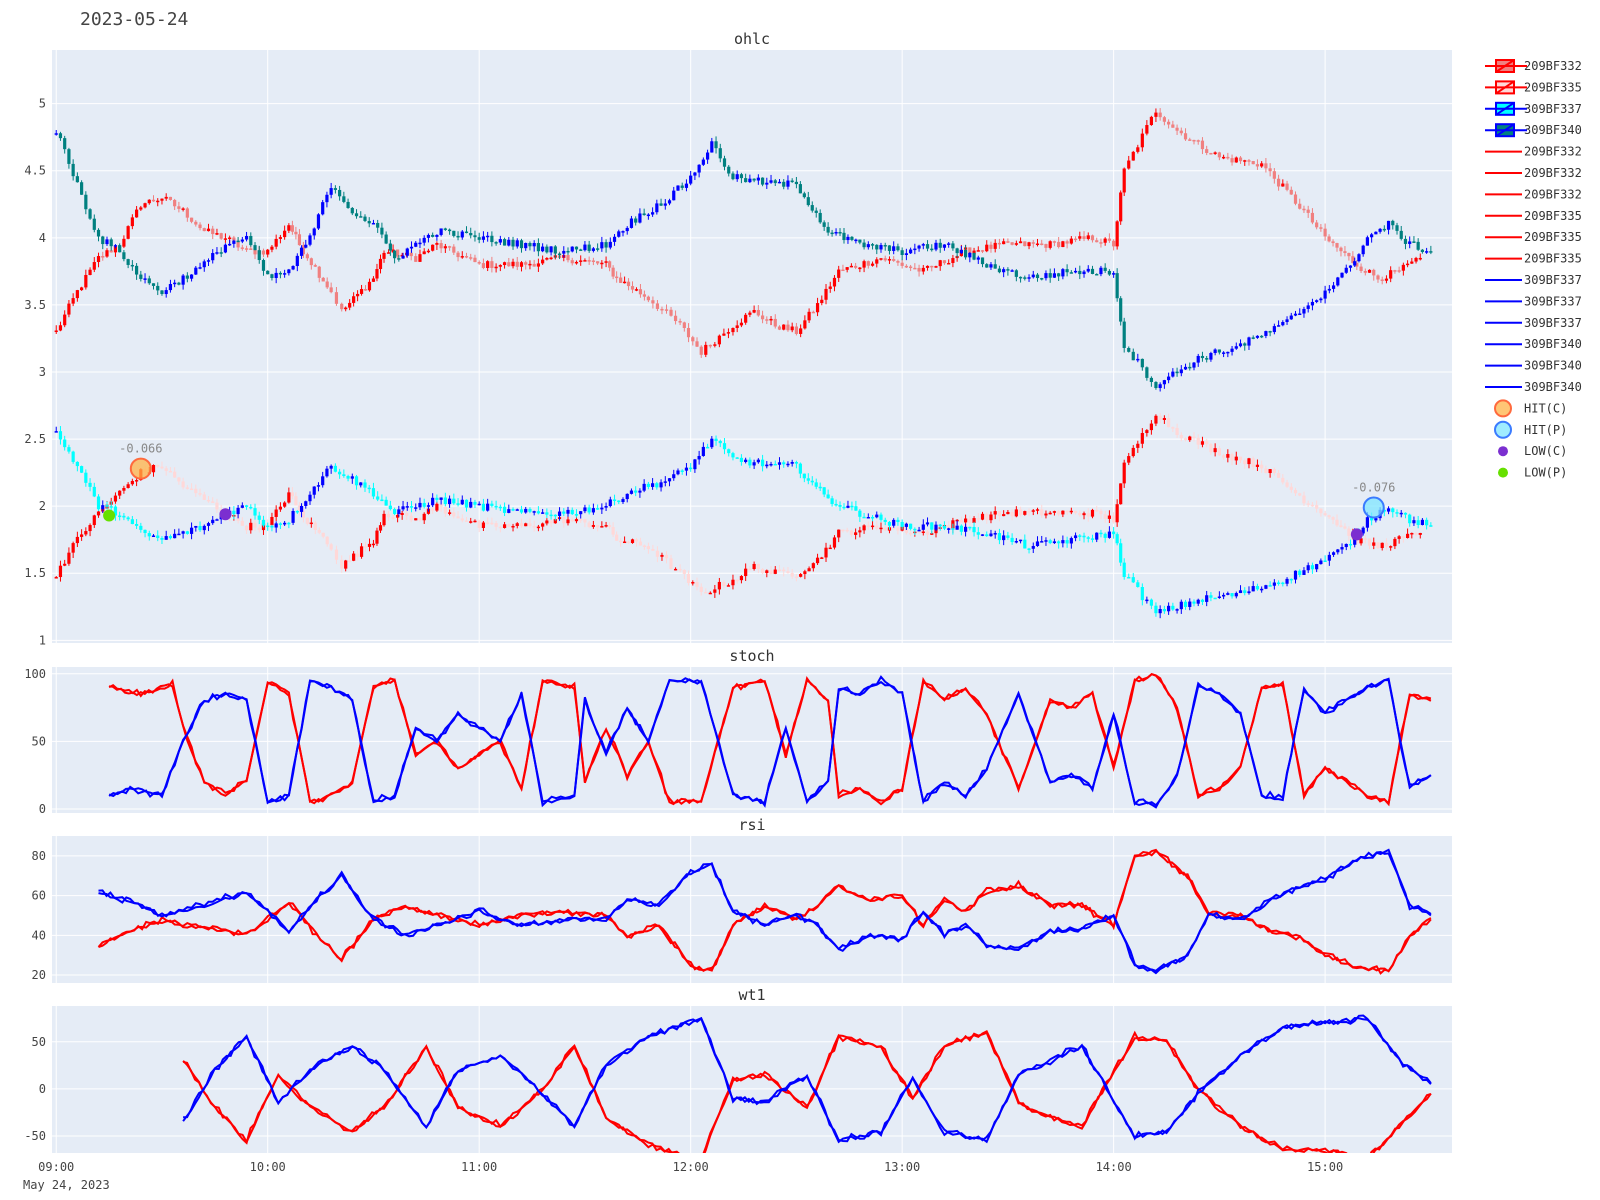 This screenshot has height=1200, width=1600. What do you see at coordinates (1532, 473) in the screenshot?
I see `legend-item: LOW(P)` at bounding box center [1532, 473].